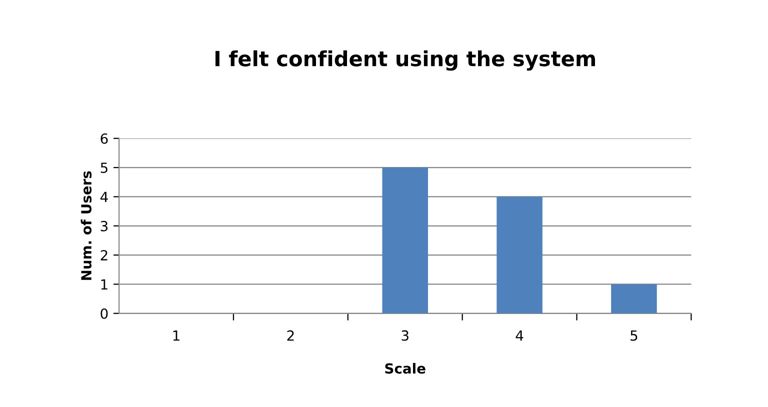 The width and height of the screenshot is (768, 407). Describe the element at coordinates (104, 255) in the screenshot. I see `y-tick-label: 2` at that location.